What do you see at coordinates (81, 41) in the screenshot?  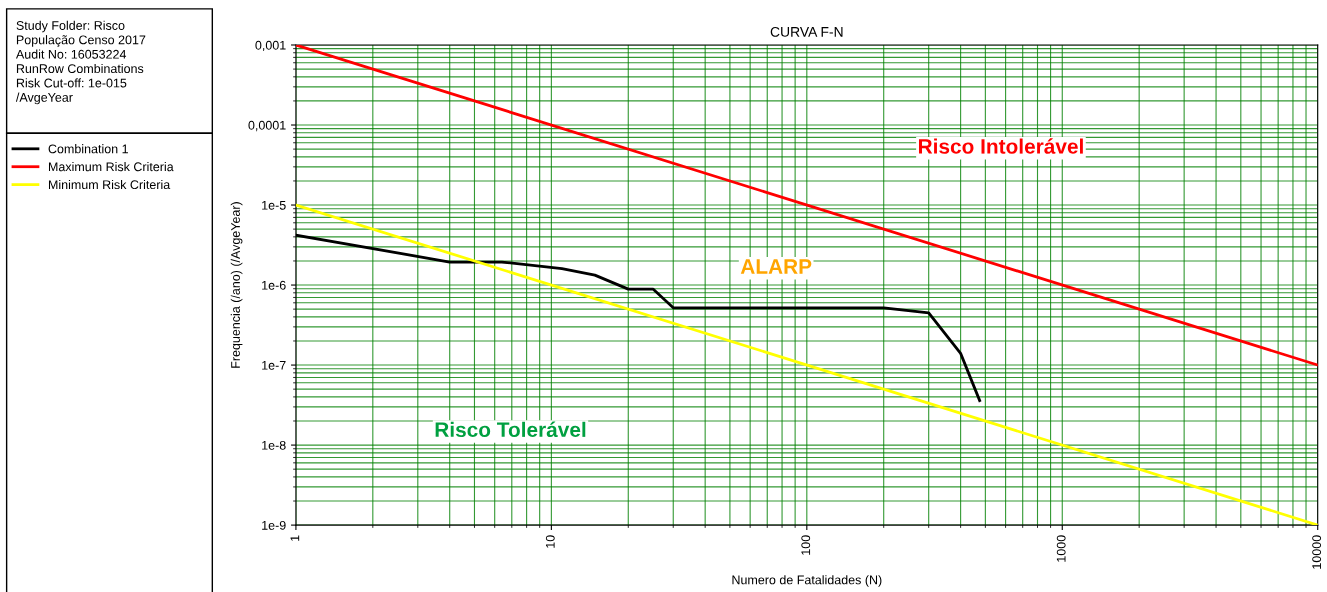 I see `text: População Censo 2017` at bounding box center [81, 41].